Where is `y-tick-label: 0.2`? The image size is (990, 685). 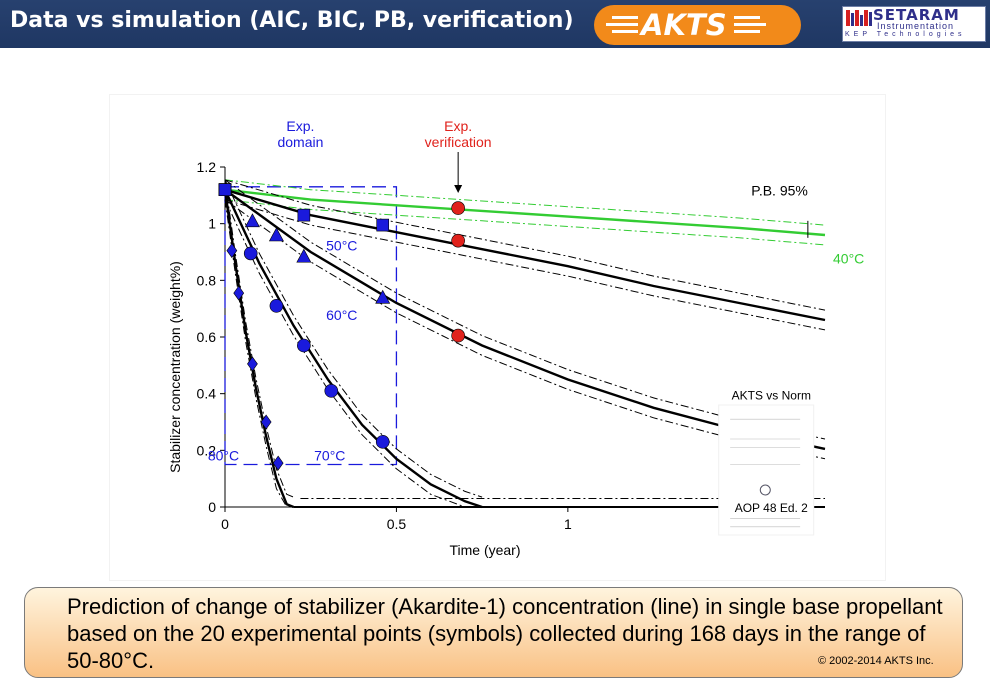
y-tick-label: 0.2 is located at coordinates (207, 450).